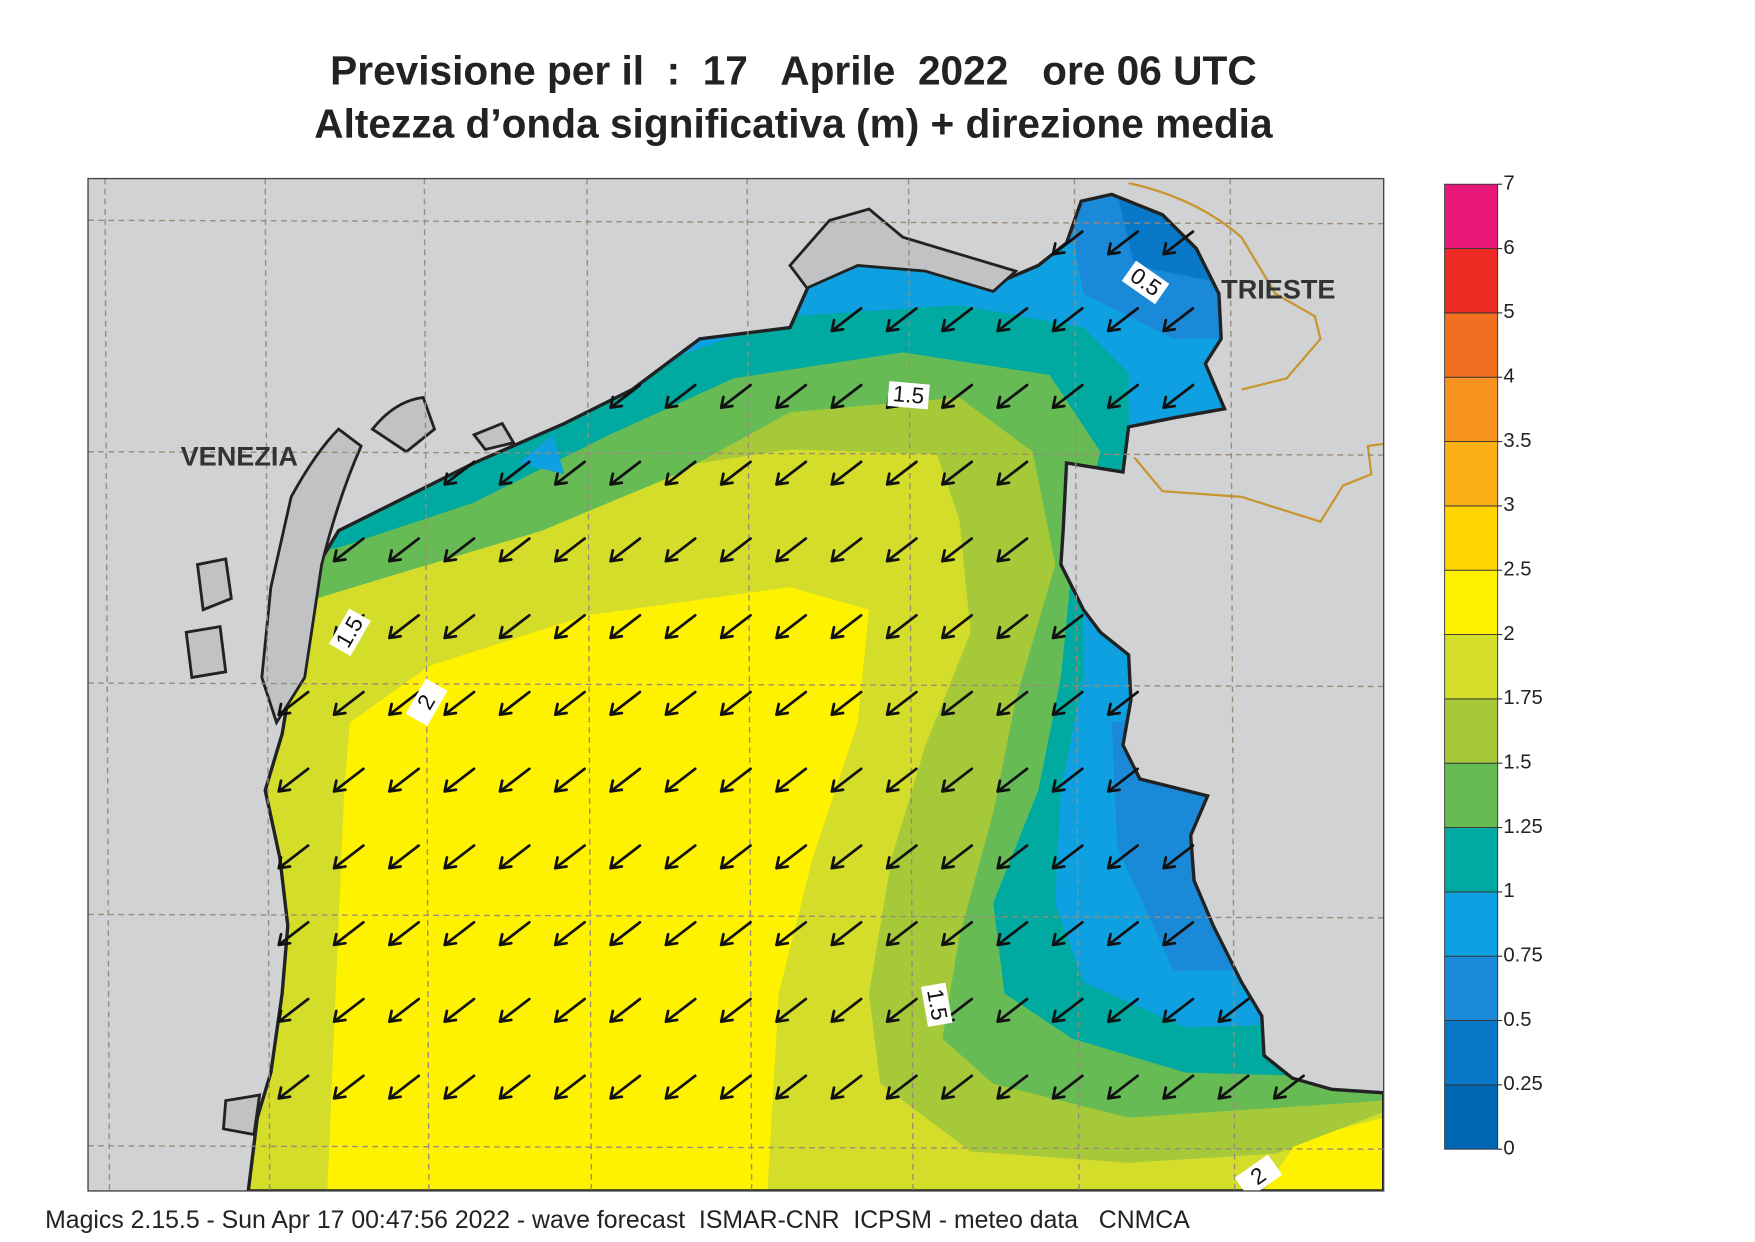 This screenshot has height=1242, width=1755. Describe the element at coordinates (1523, 1084) in the screenshot. I see `colorbar-label: 0.25` at that location.